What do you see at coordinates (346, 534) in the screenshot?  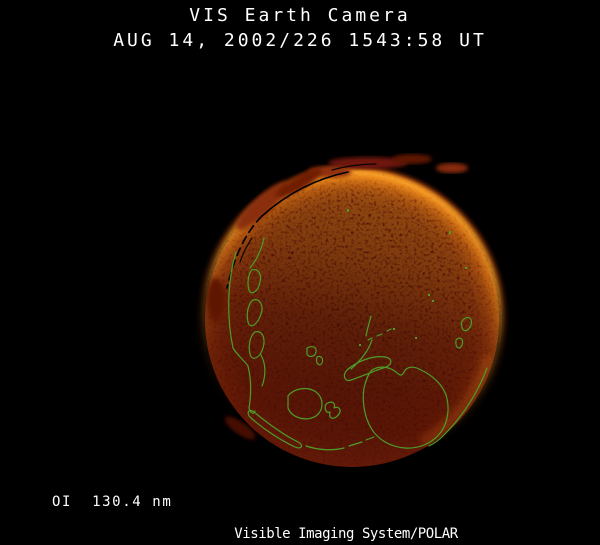 I see `credit-line-instrument: Visible Imaging System/POLAR` at bounding box center [346, 534].